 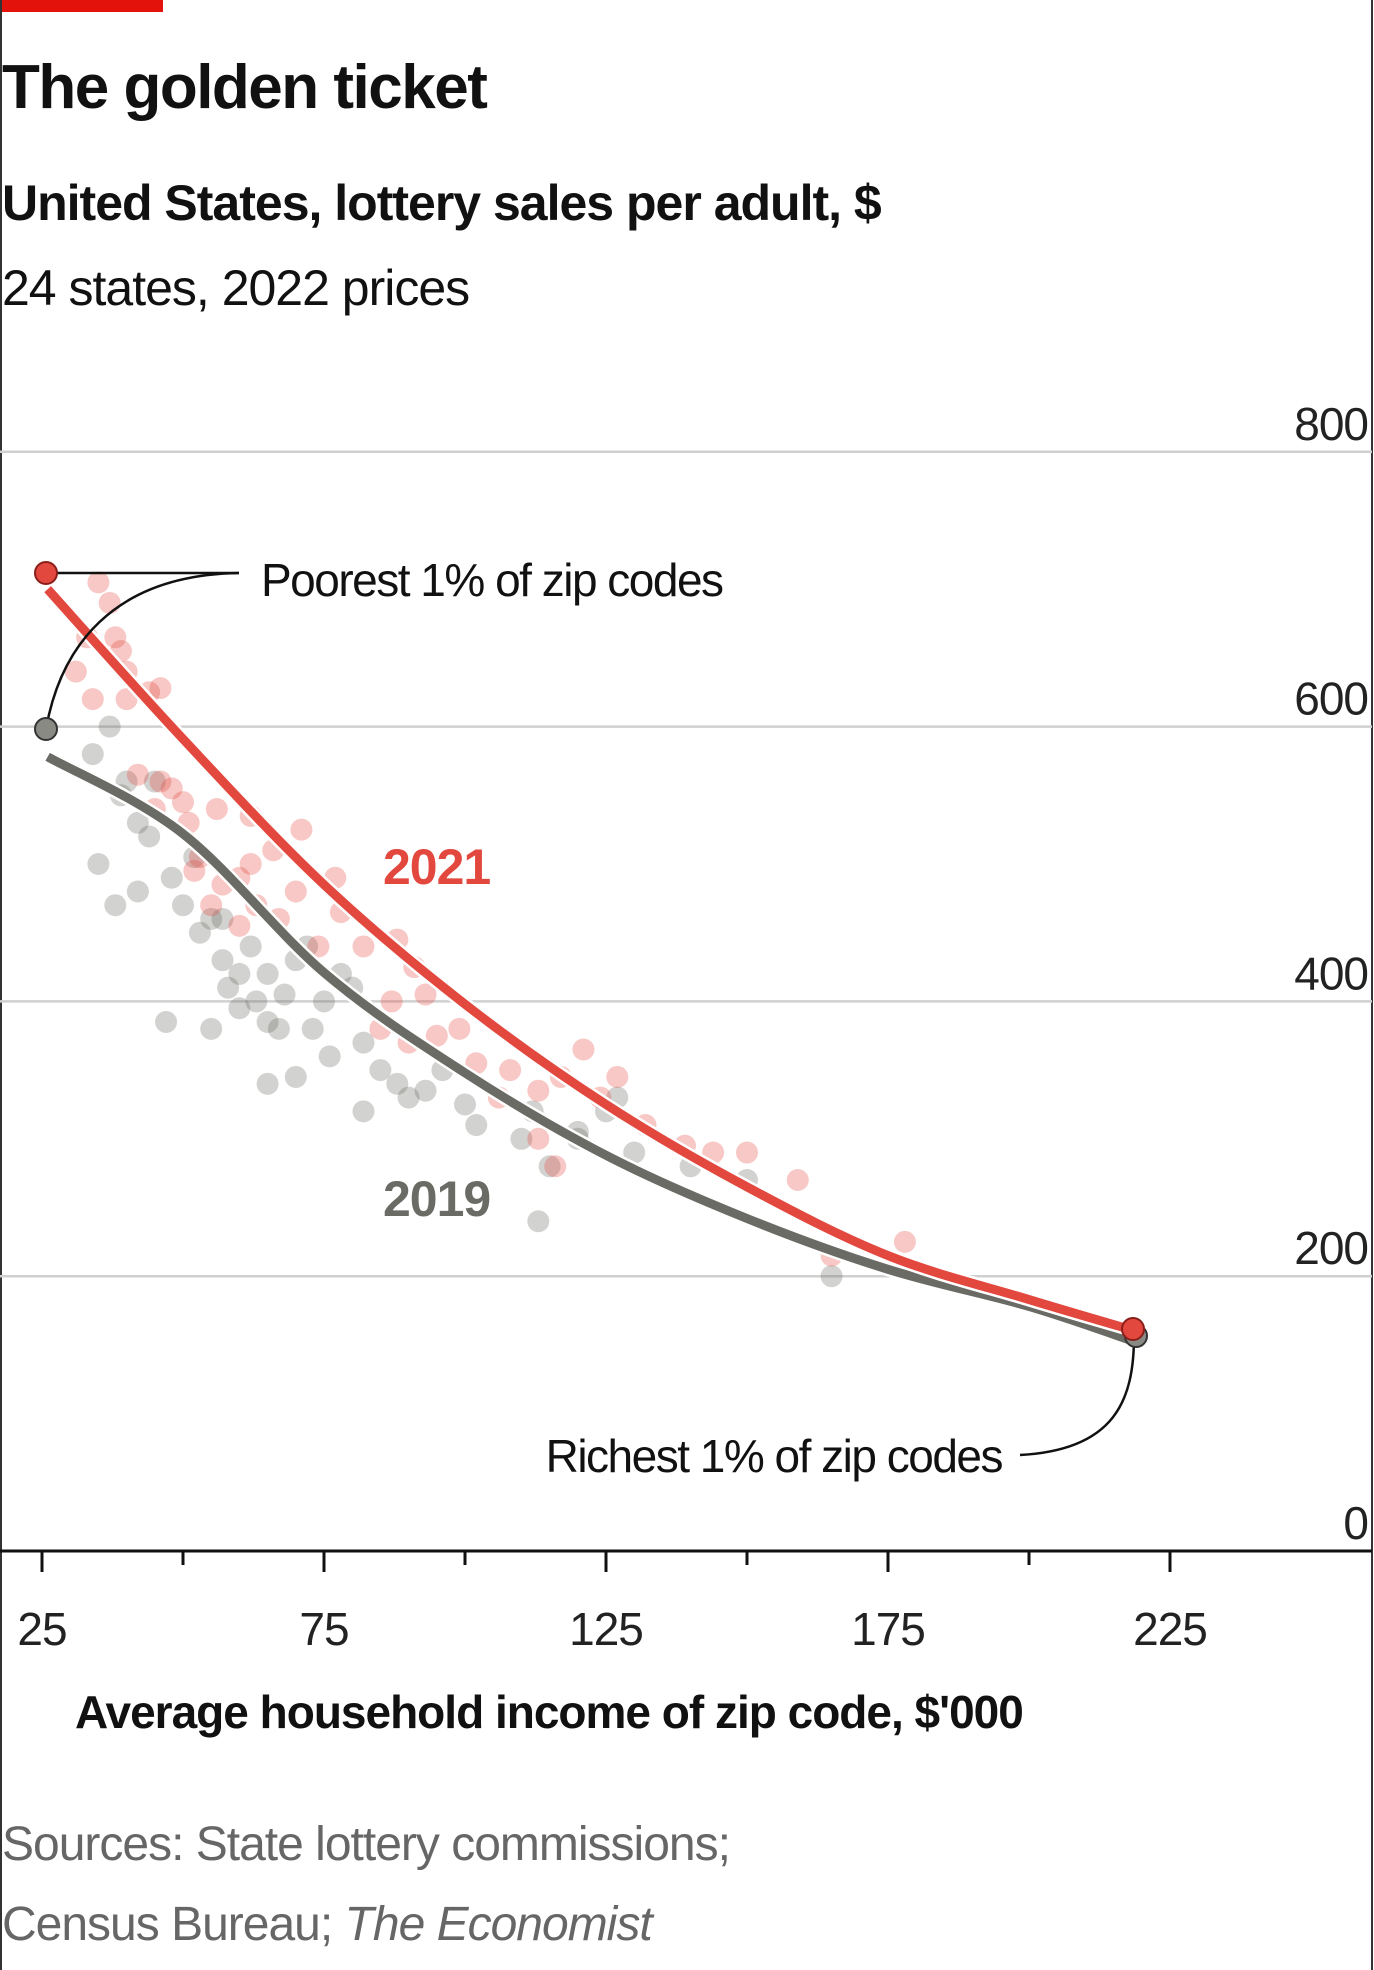 What do you see at coordinates (888, 1629) in the screenshot?
I see `x-tick-label-175: 175` at bounding box center [888, 1629].